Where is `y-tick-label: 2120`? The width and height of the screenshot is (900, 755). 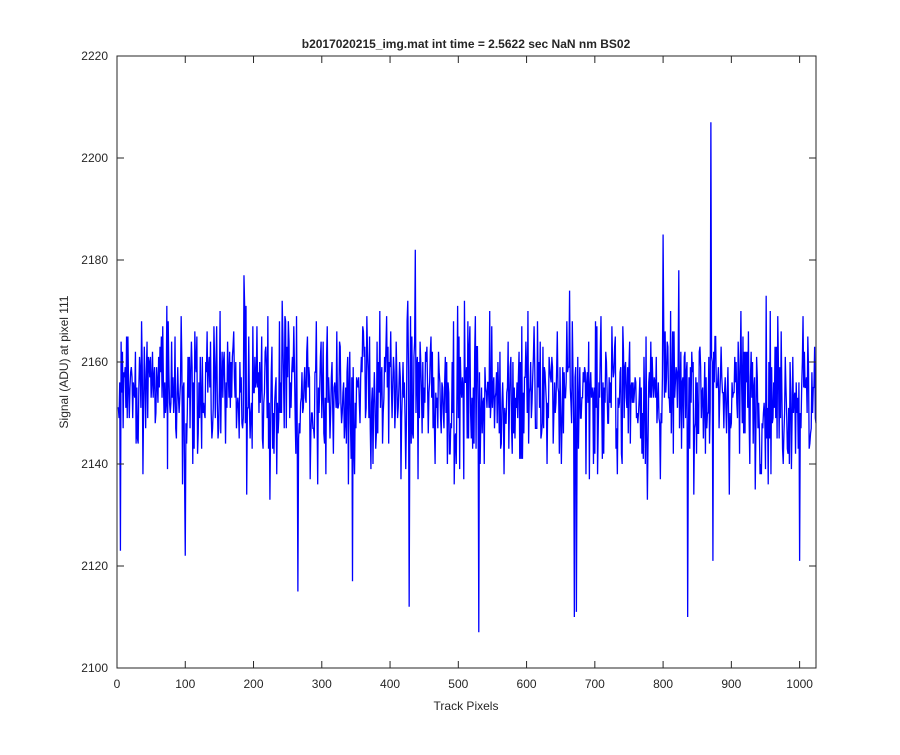 y-tick-label: 2120 is located at coordinates (94, 566).